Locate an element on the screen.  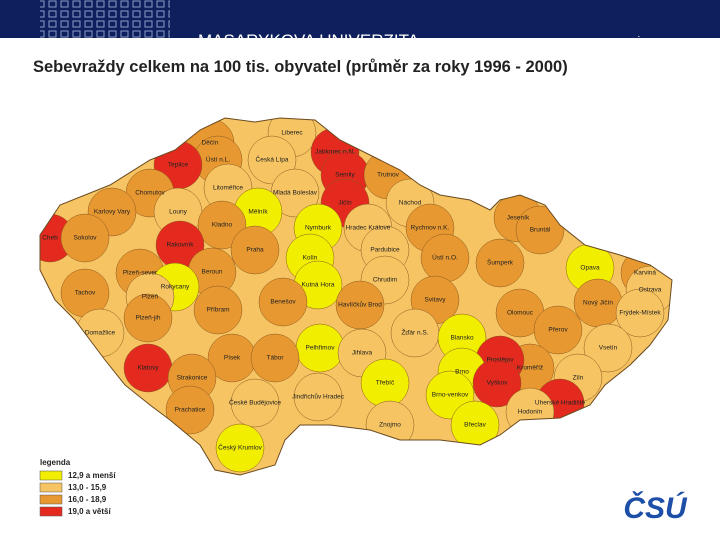
district-label: Pelhřimov is located at coordinates (321, 348).